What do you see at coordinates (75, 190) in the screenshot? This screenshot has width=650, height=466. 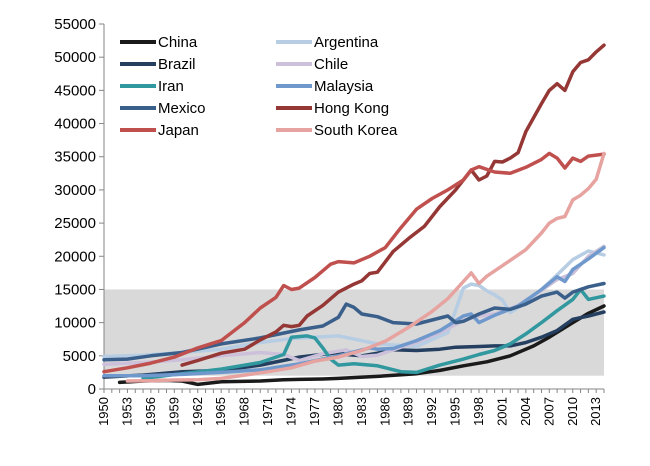 I see `y-tick-label: 30000` at bounding box center [75, 190].